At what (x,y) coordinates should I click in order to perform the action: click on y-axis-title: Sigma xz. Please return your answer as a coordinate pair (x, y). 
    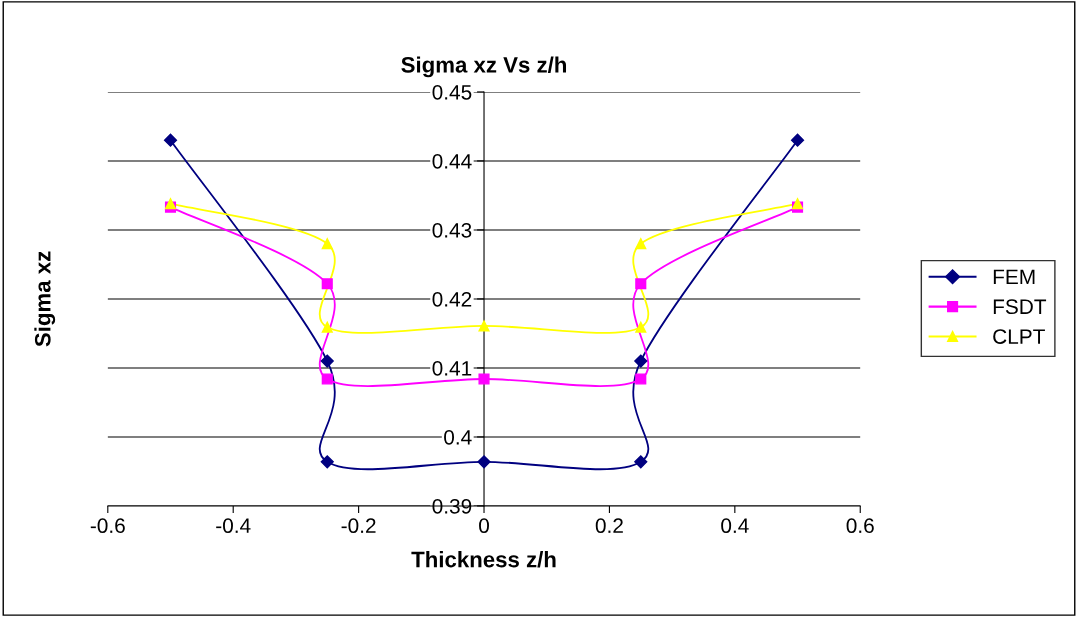
    Looking at the image, I should click on (45, 299).